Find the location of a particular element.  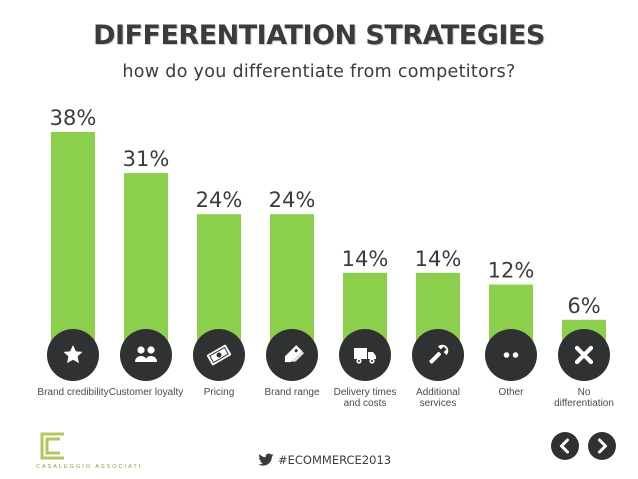

truck-icon is located at coordinates (365, 355).